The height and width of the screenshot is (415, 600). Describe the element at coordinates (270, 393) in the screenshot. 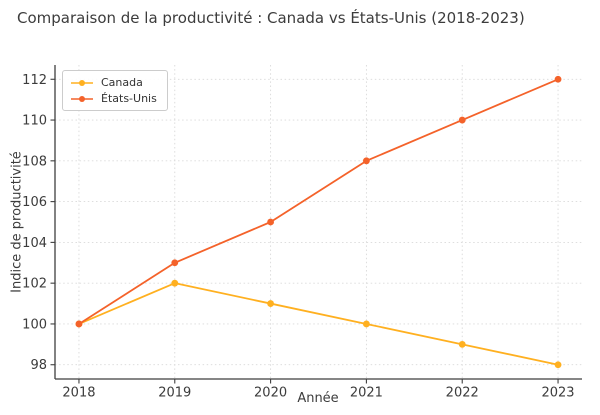

I see `x-tick-label: 2020` at that location.